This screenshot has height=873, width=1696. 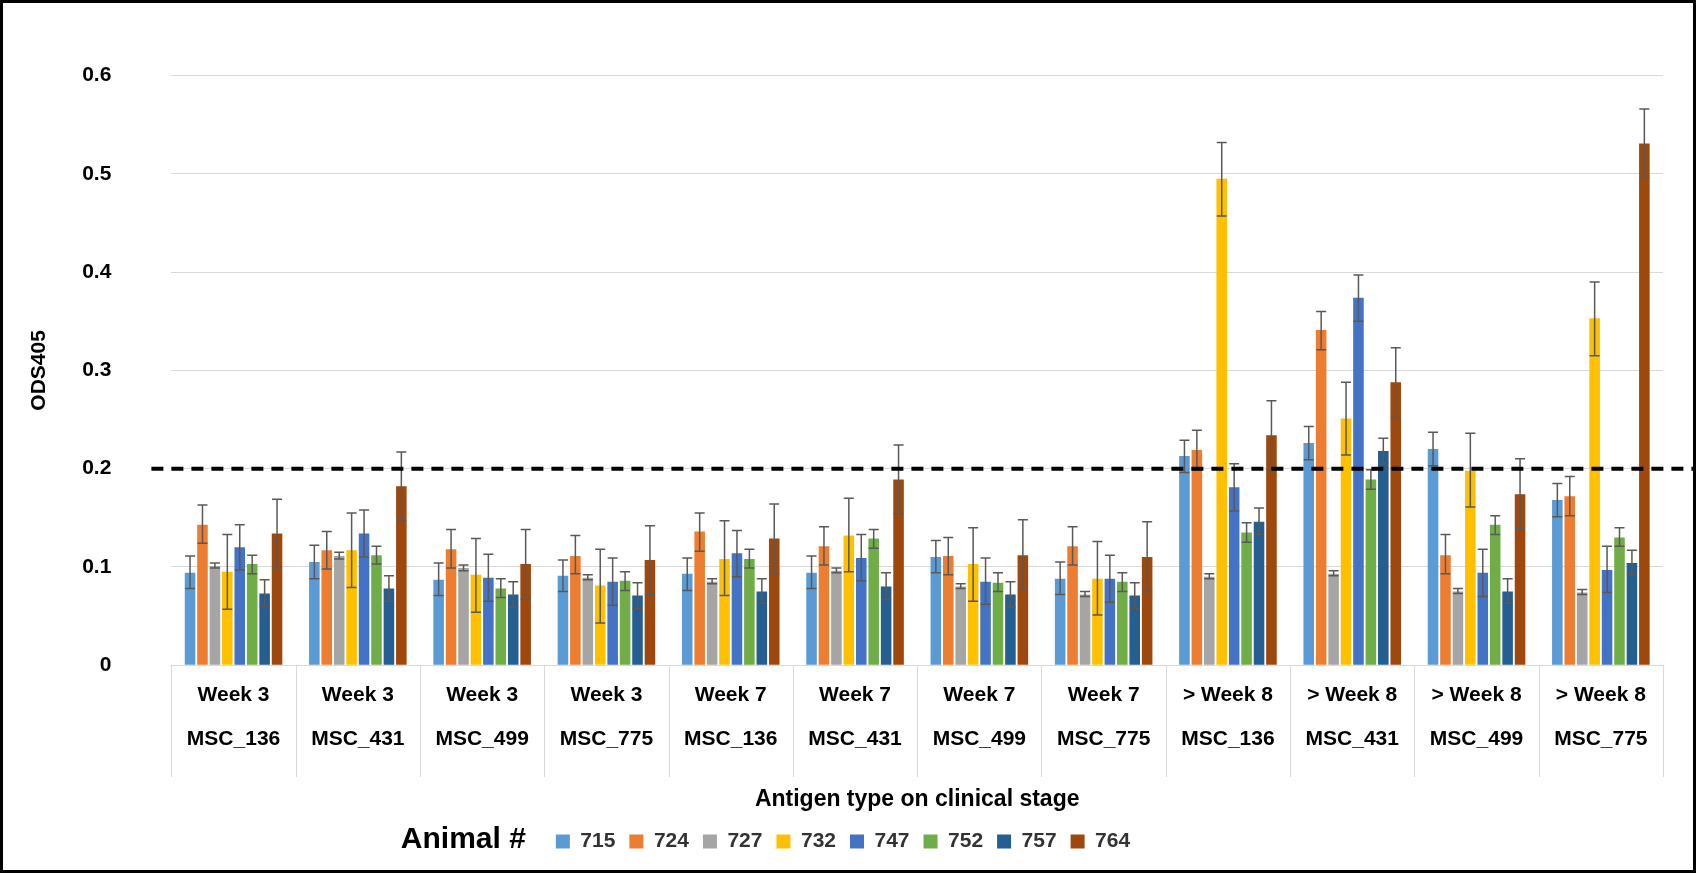 What do you see at coordinates (97, 369) in the screenshot?
I see `y-tick-label: 0.3` at bounding box center [97, 369].